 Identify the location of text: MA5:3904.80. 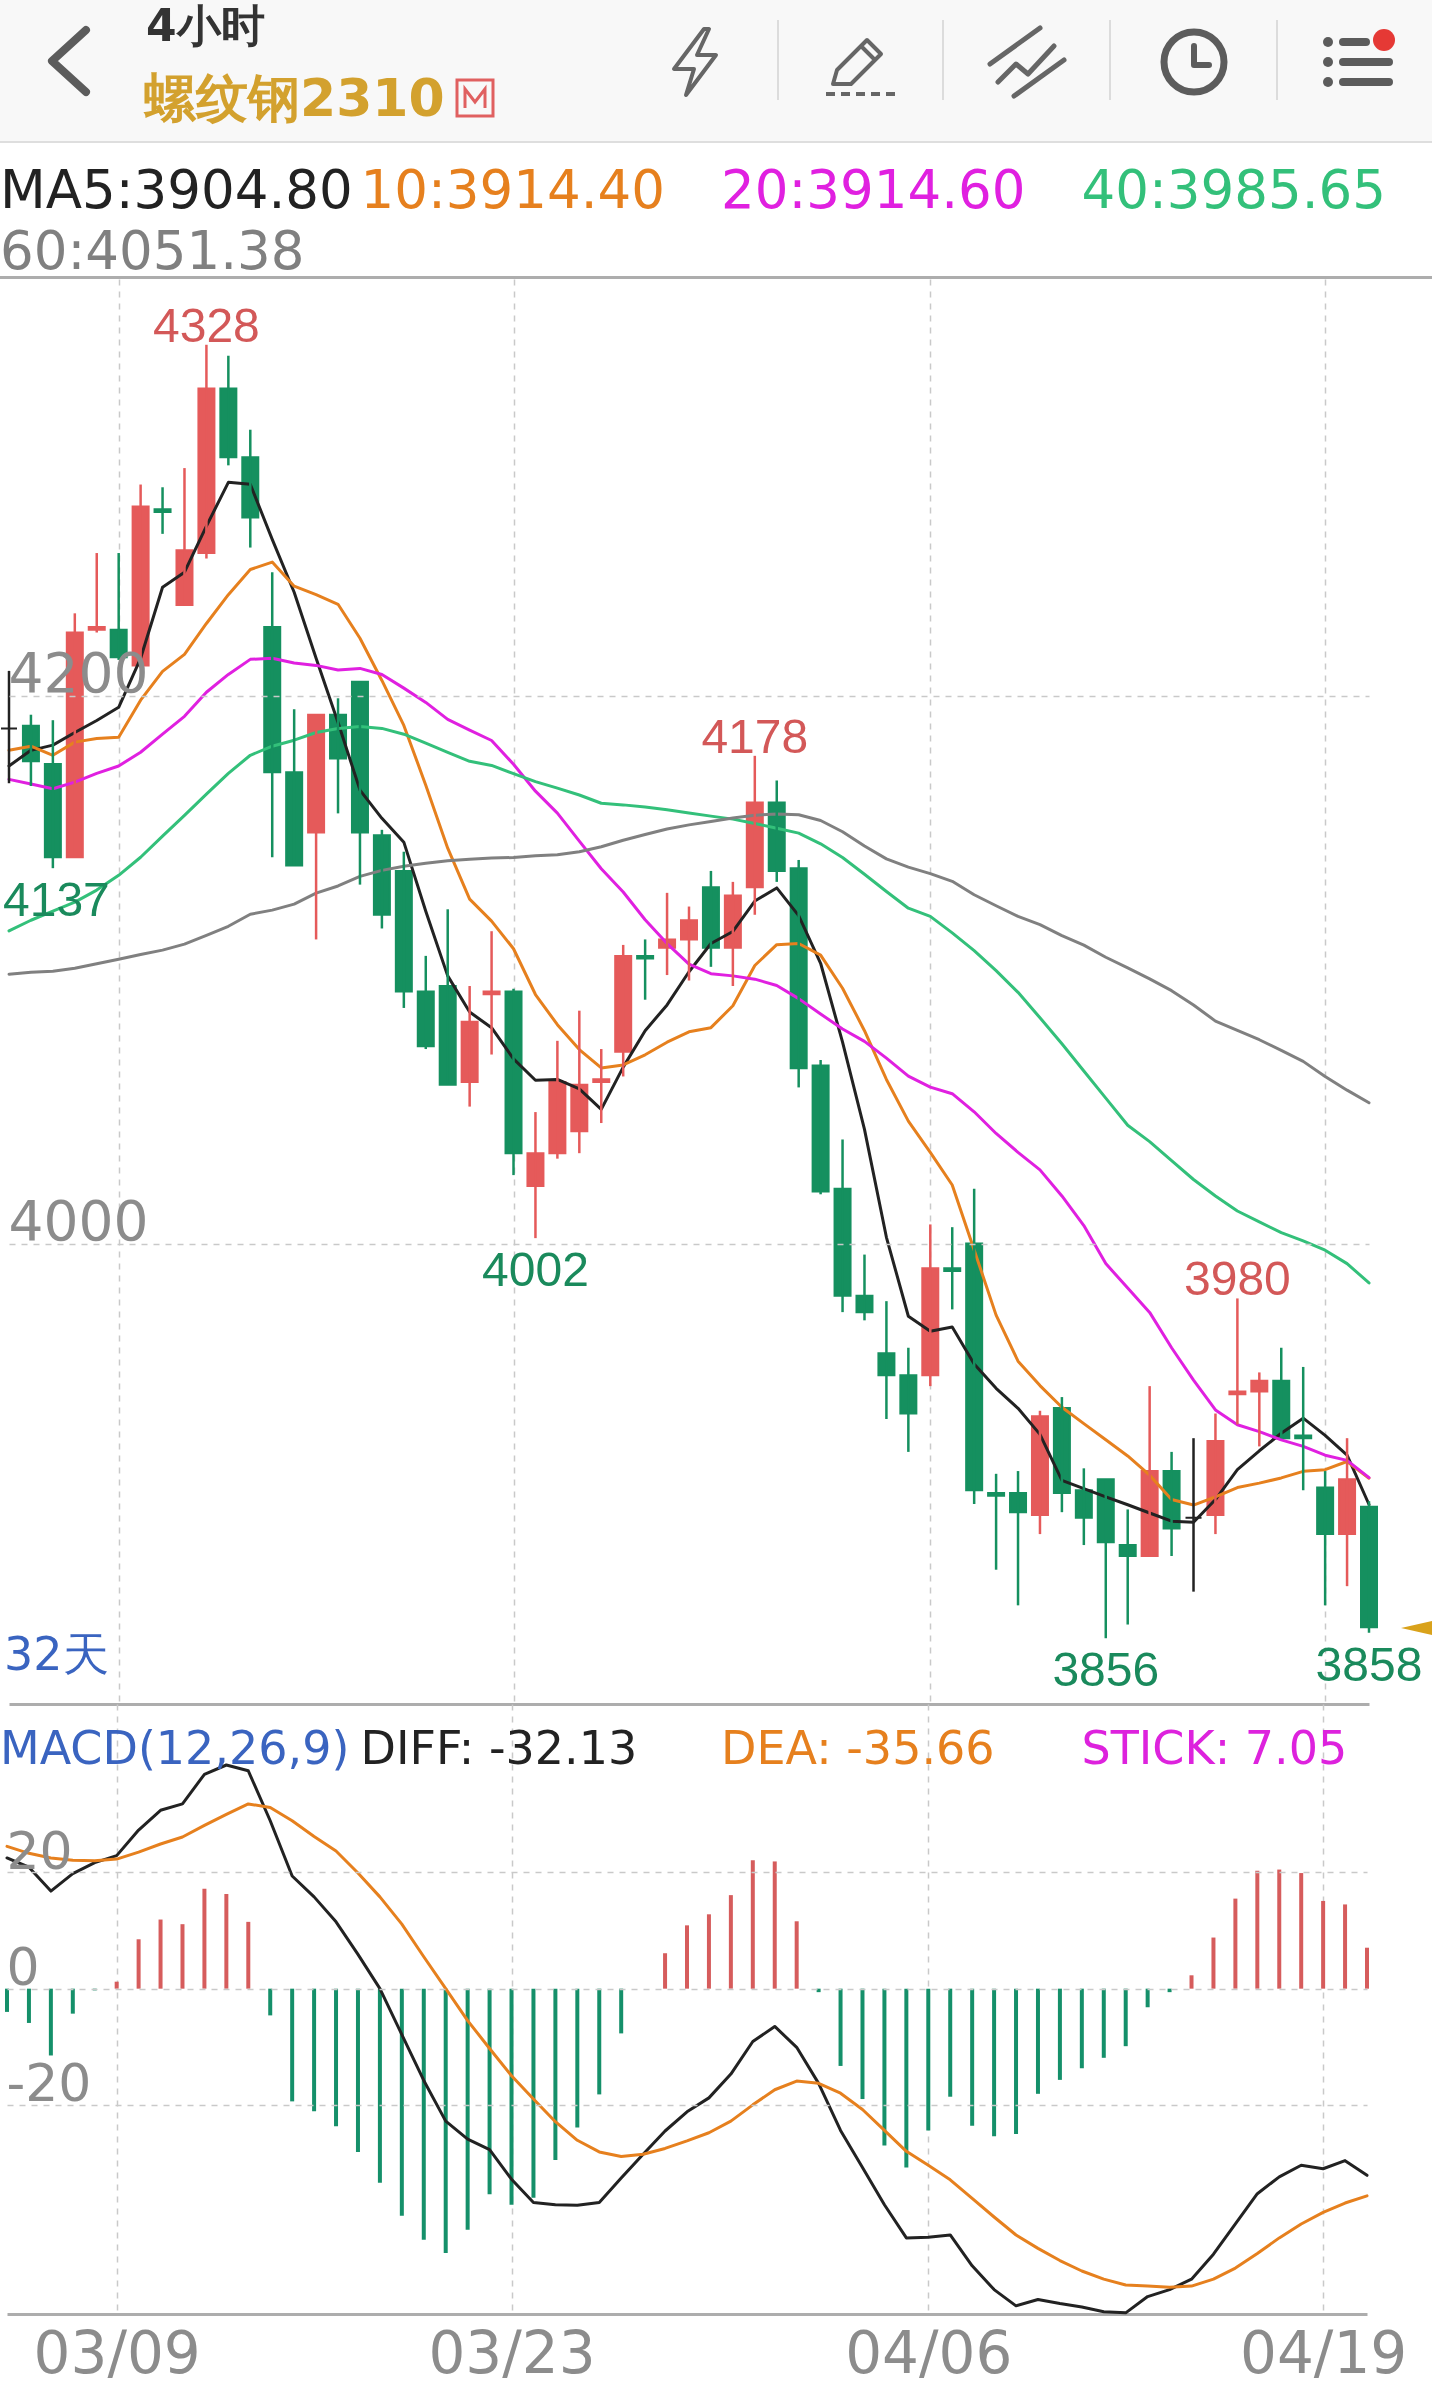
(176, 189).